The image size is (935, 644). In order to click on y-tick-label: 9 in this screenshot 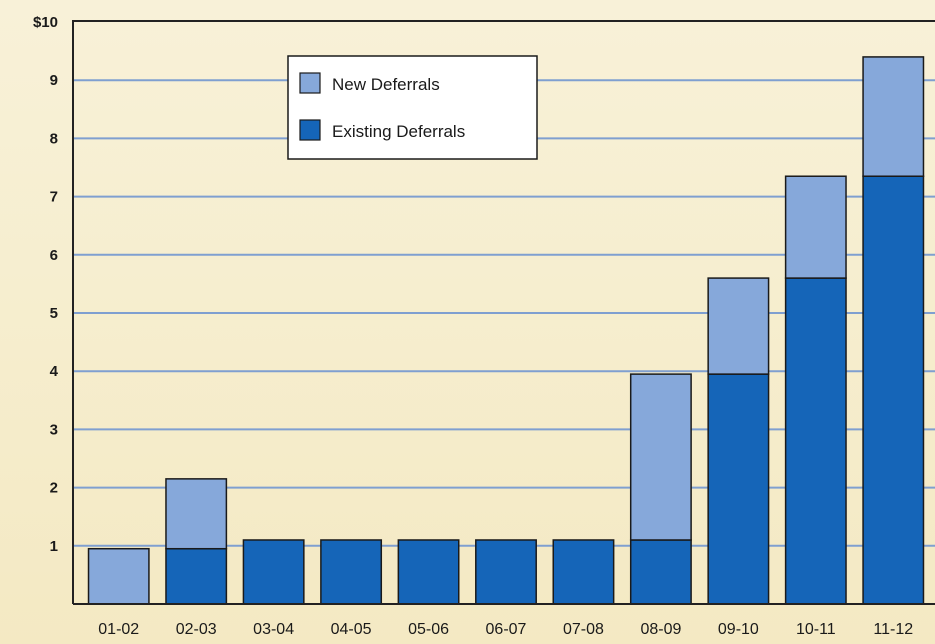, I will do `click(54, 80)`.